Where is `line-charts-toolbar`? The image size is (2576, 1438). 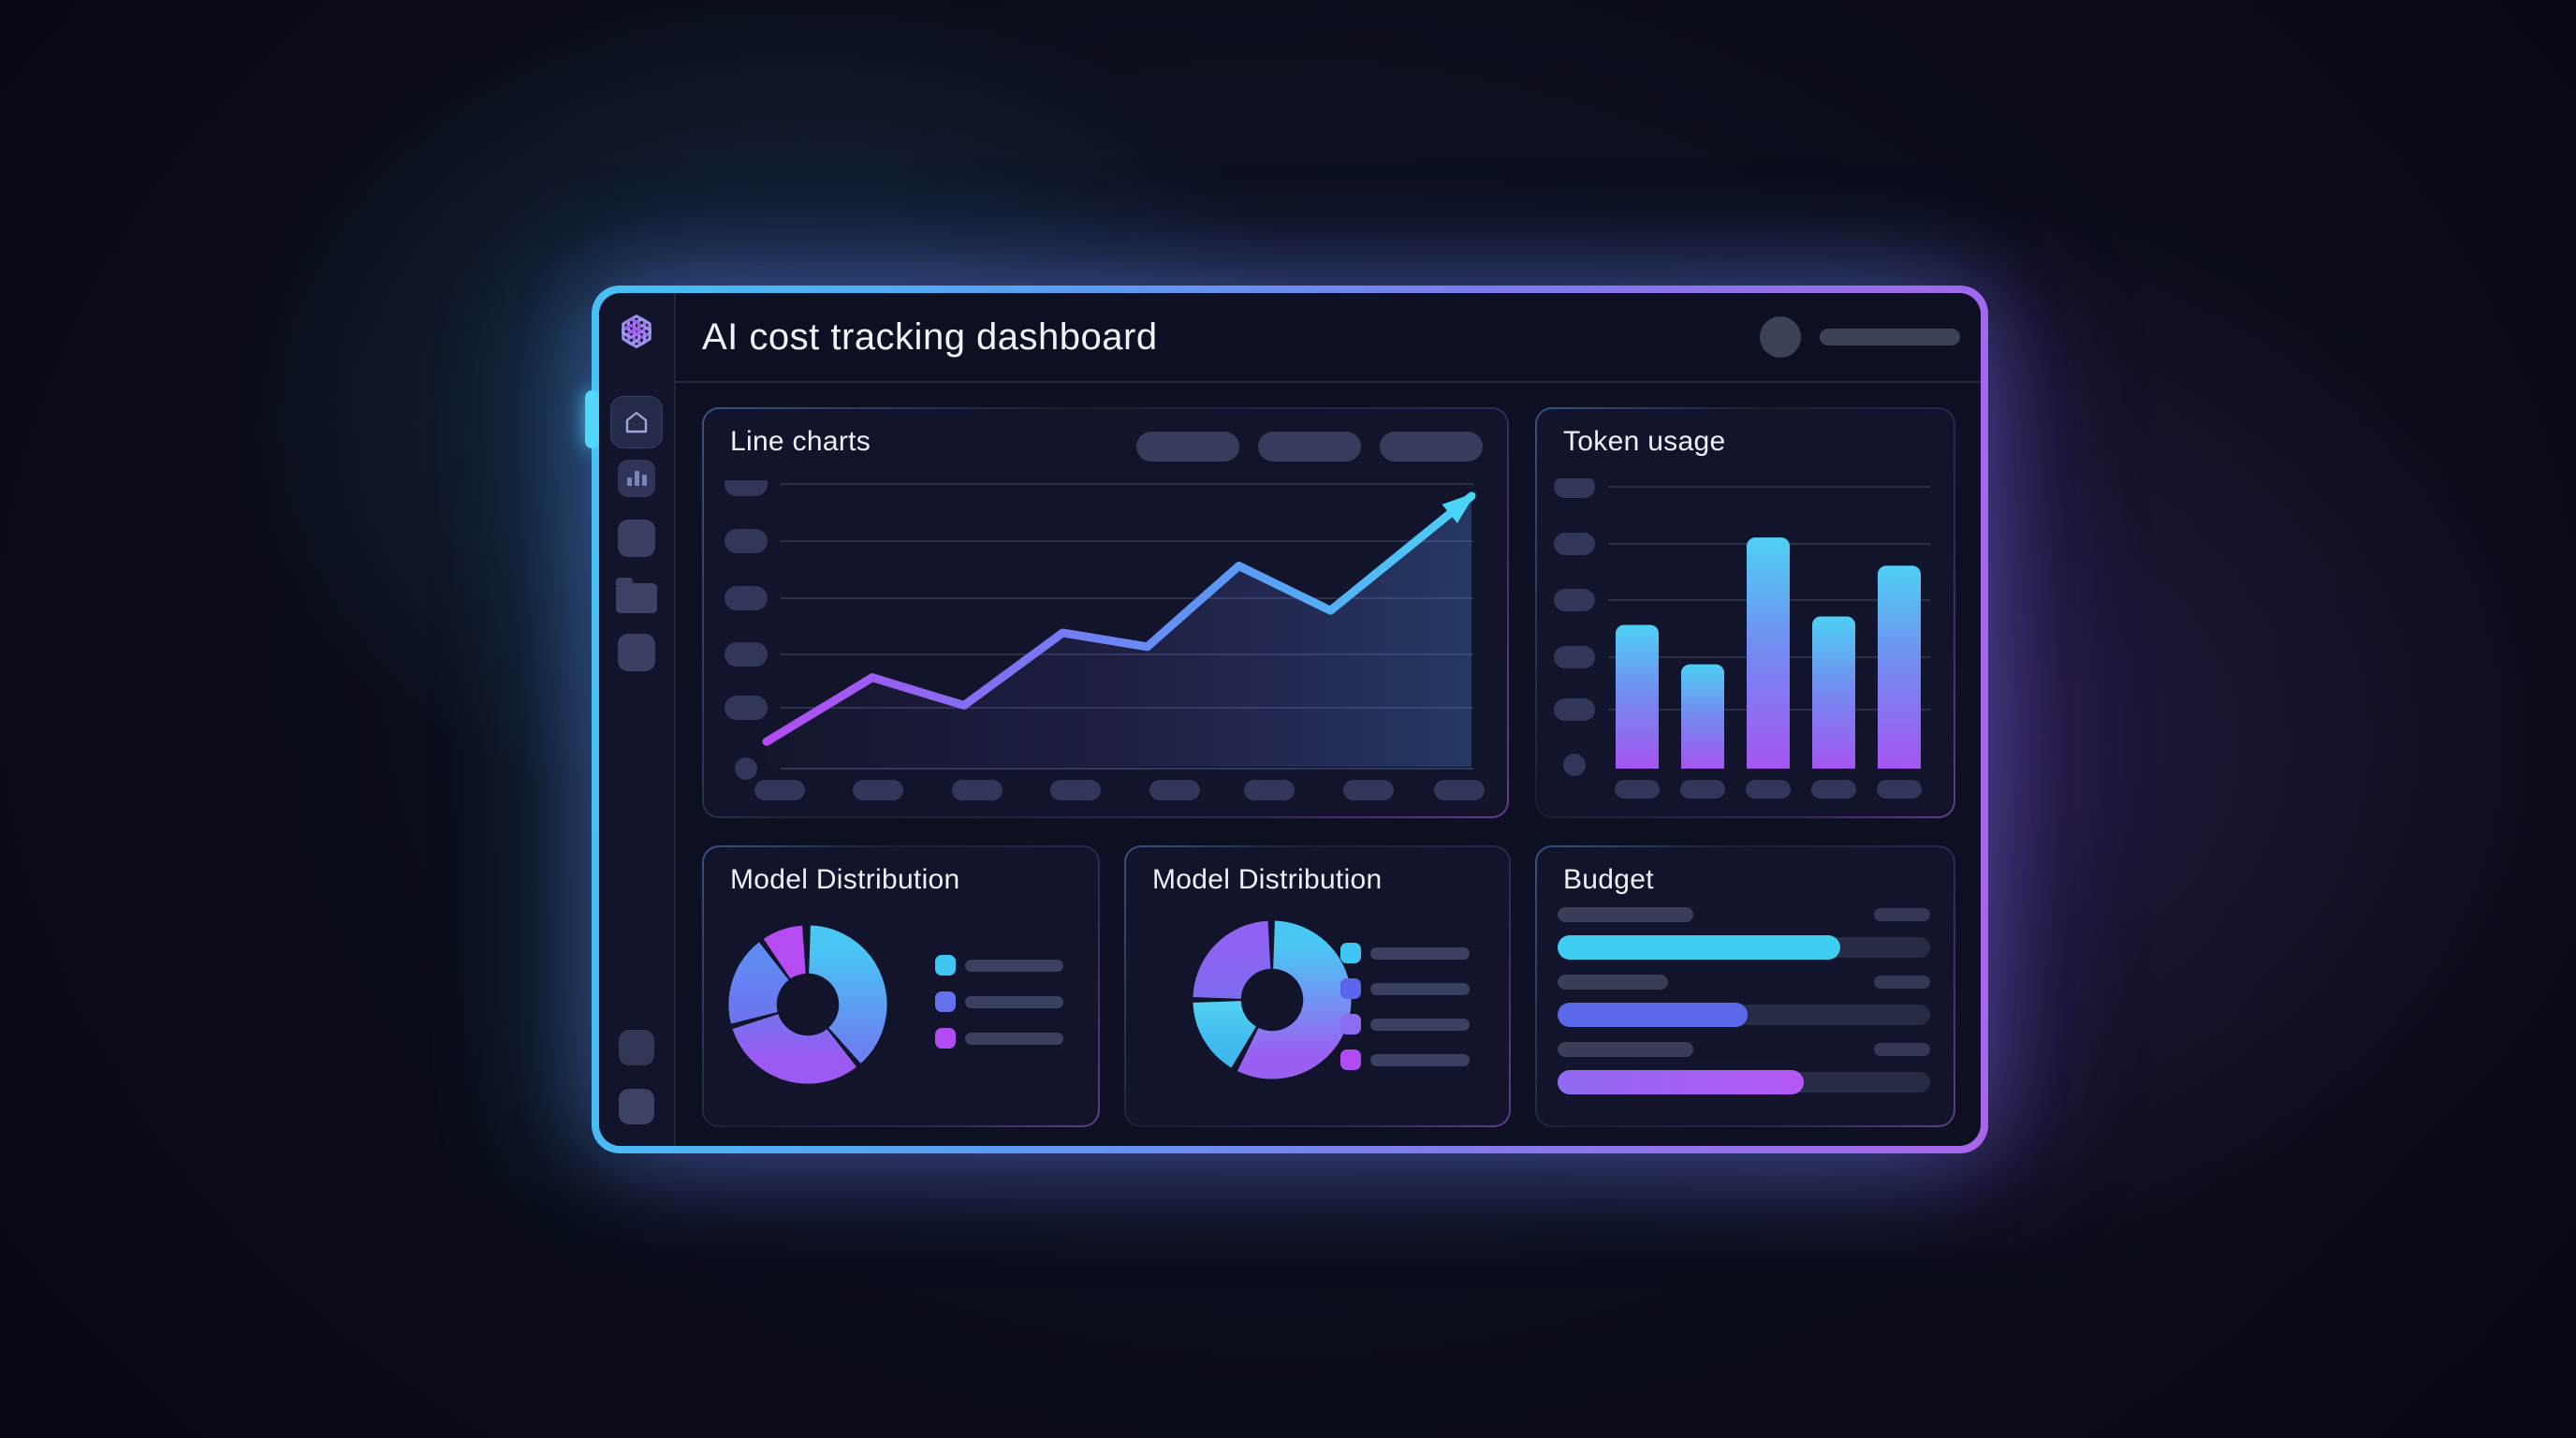 line-charts-toolbar is located at coordinates (1309, 447).